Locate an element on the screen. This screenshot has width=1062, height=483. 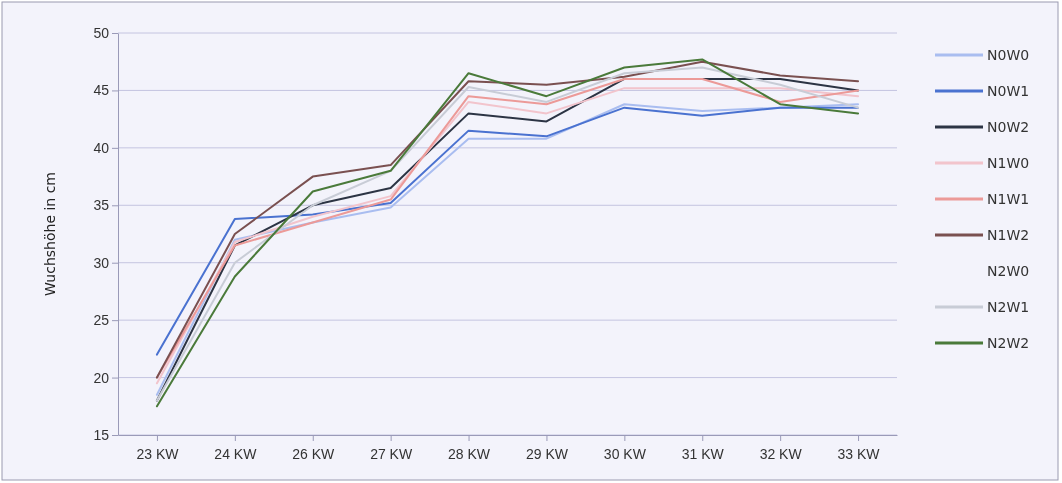
x-tick-label: 26 KW is located at coordinates (314, 454).